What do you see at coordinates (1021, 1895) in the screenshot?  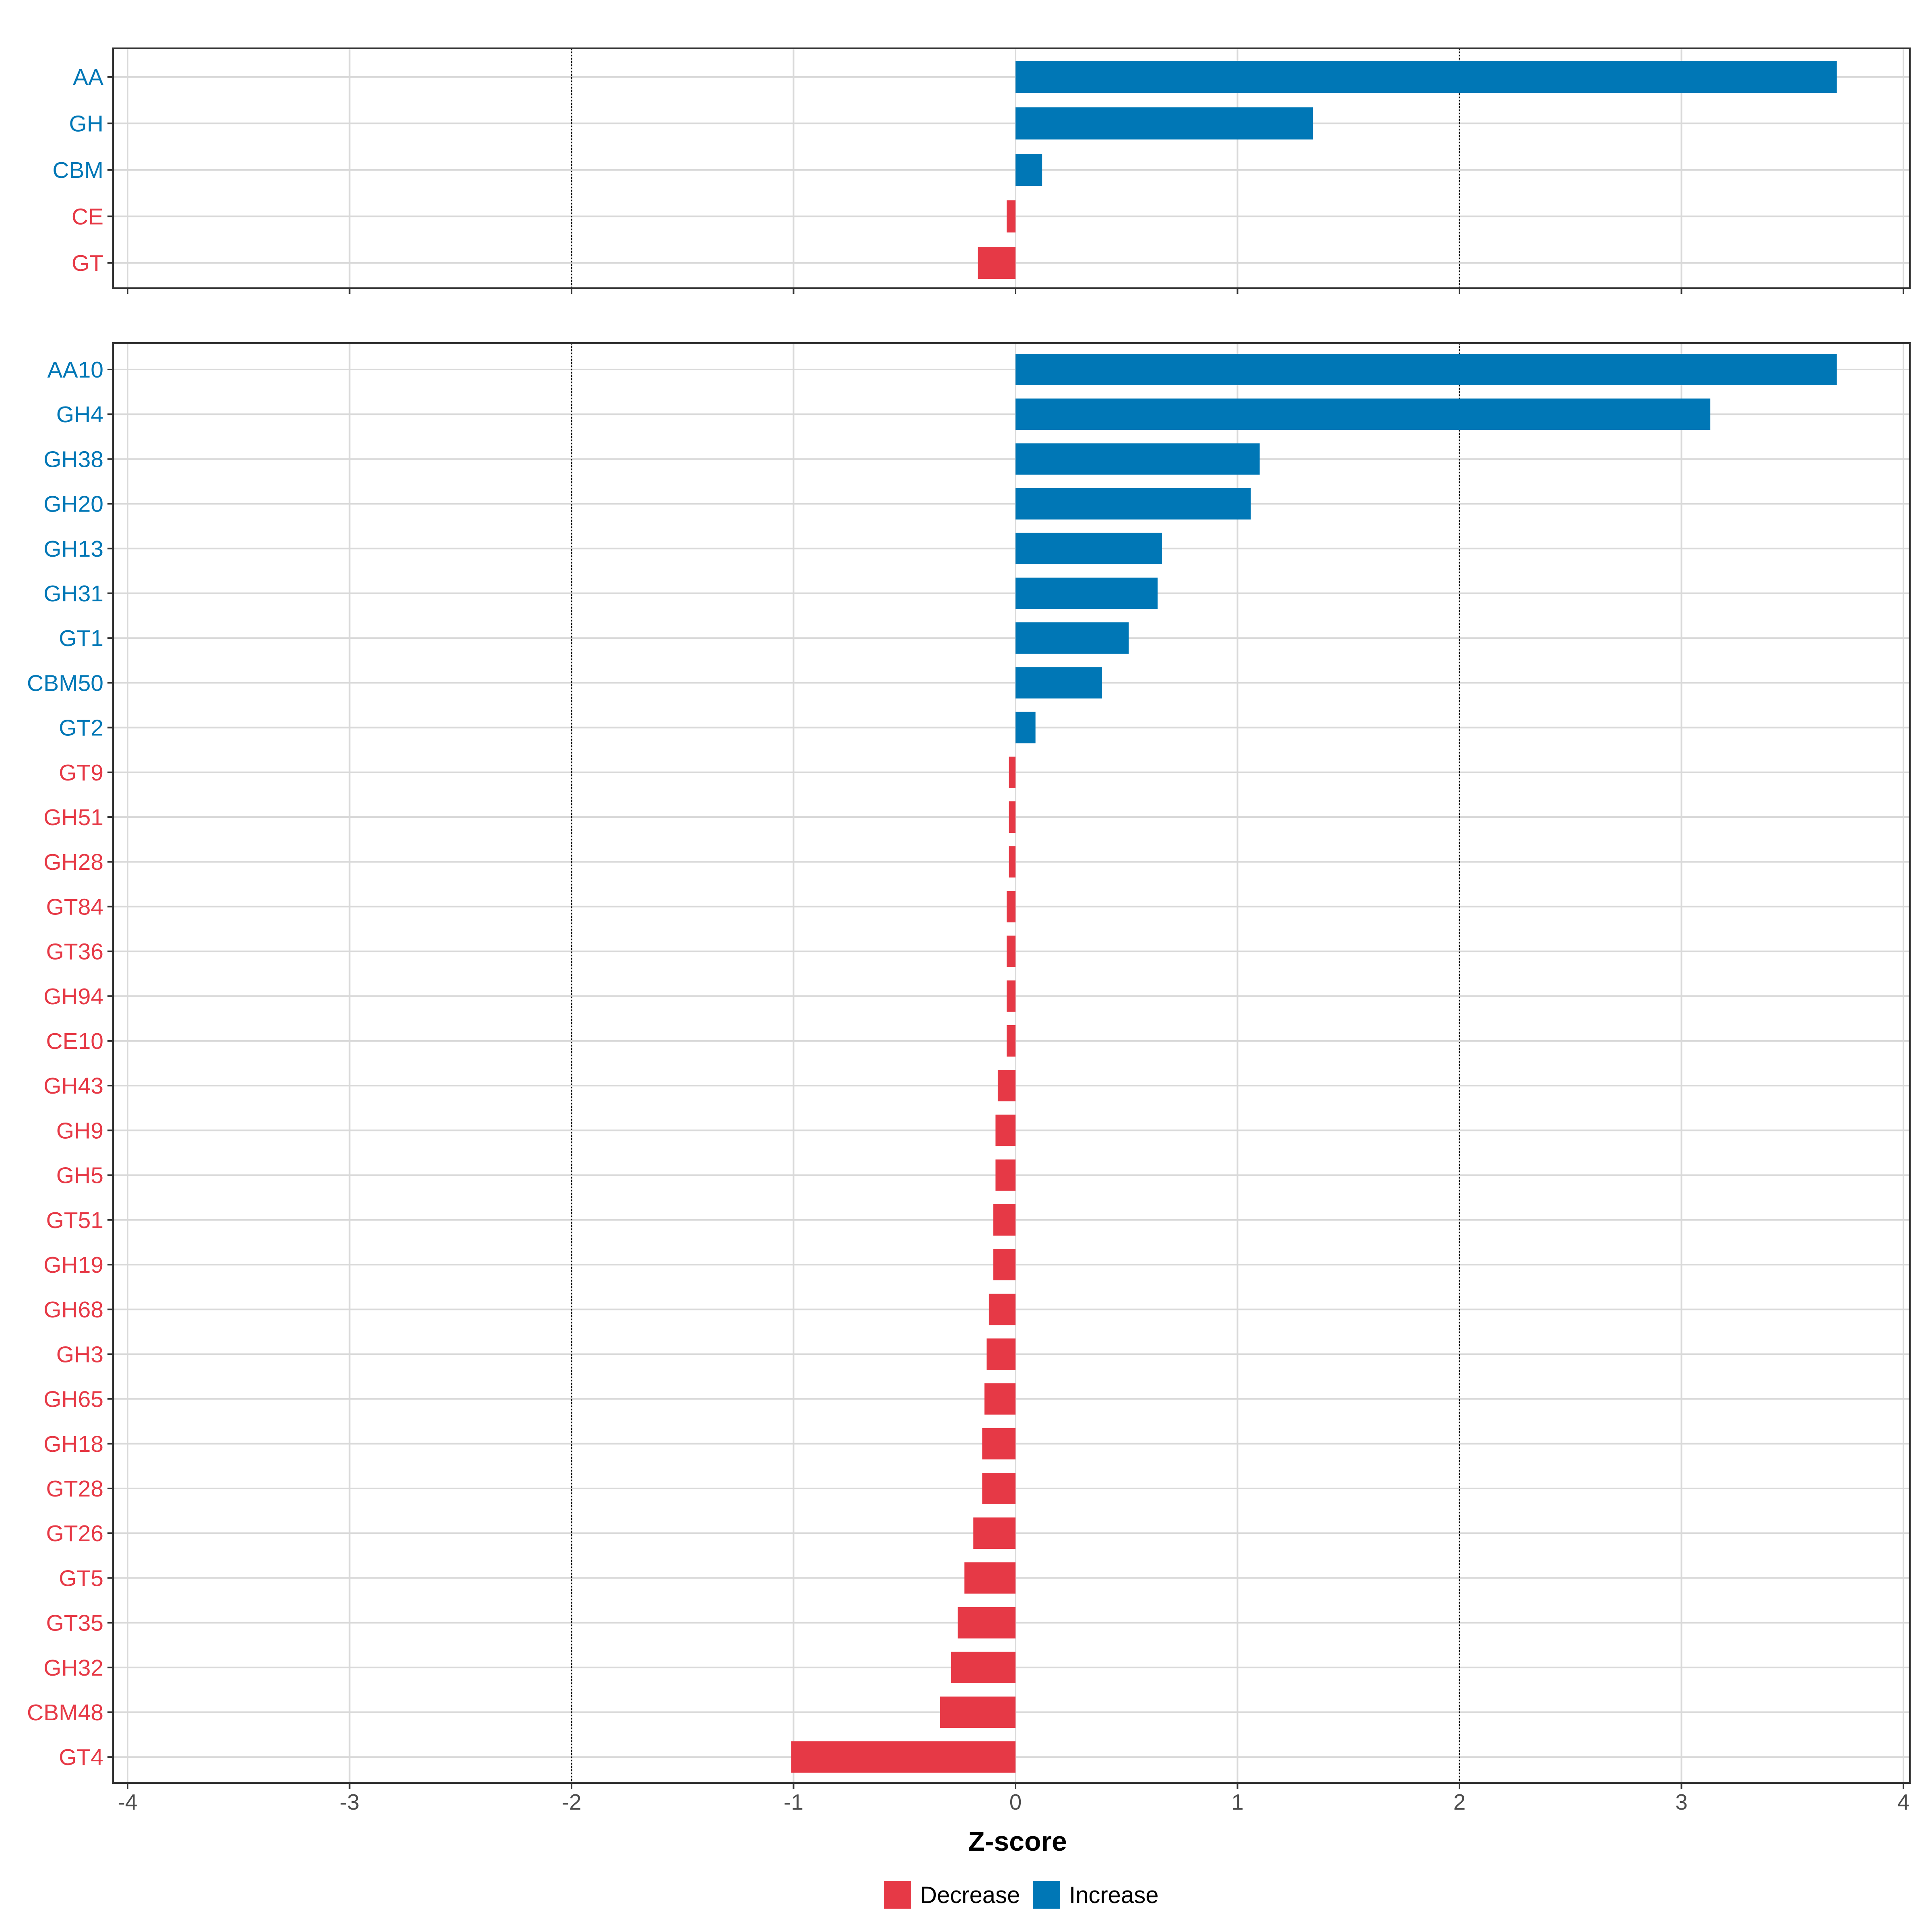 I see `legend: Decrease Increase` at bounding box center [1021, 1895].